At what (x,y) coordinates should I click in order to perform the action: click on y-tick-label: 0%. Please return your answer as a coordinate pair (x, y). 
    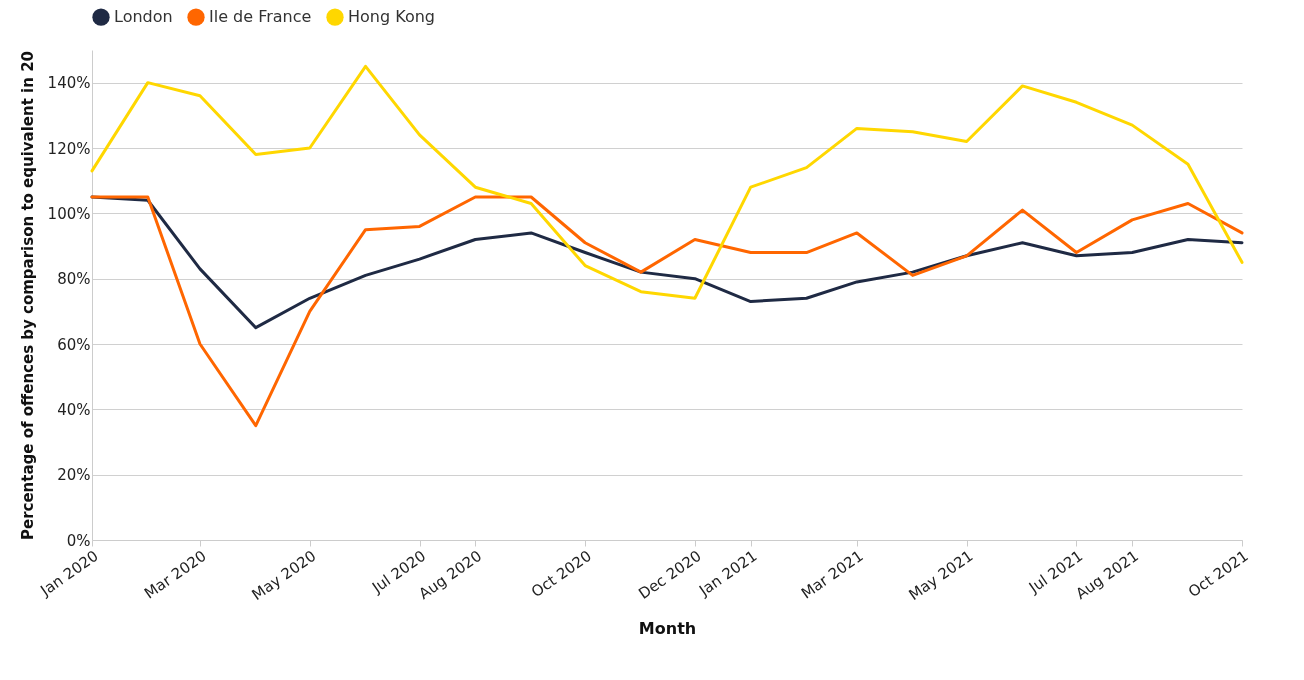
    Looking at the image, I should click on (78, 540).